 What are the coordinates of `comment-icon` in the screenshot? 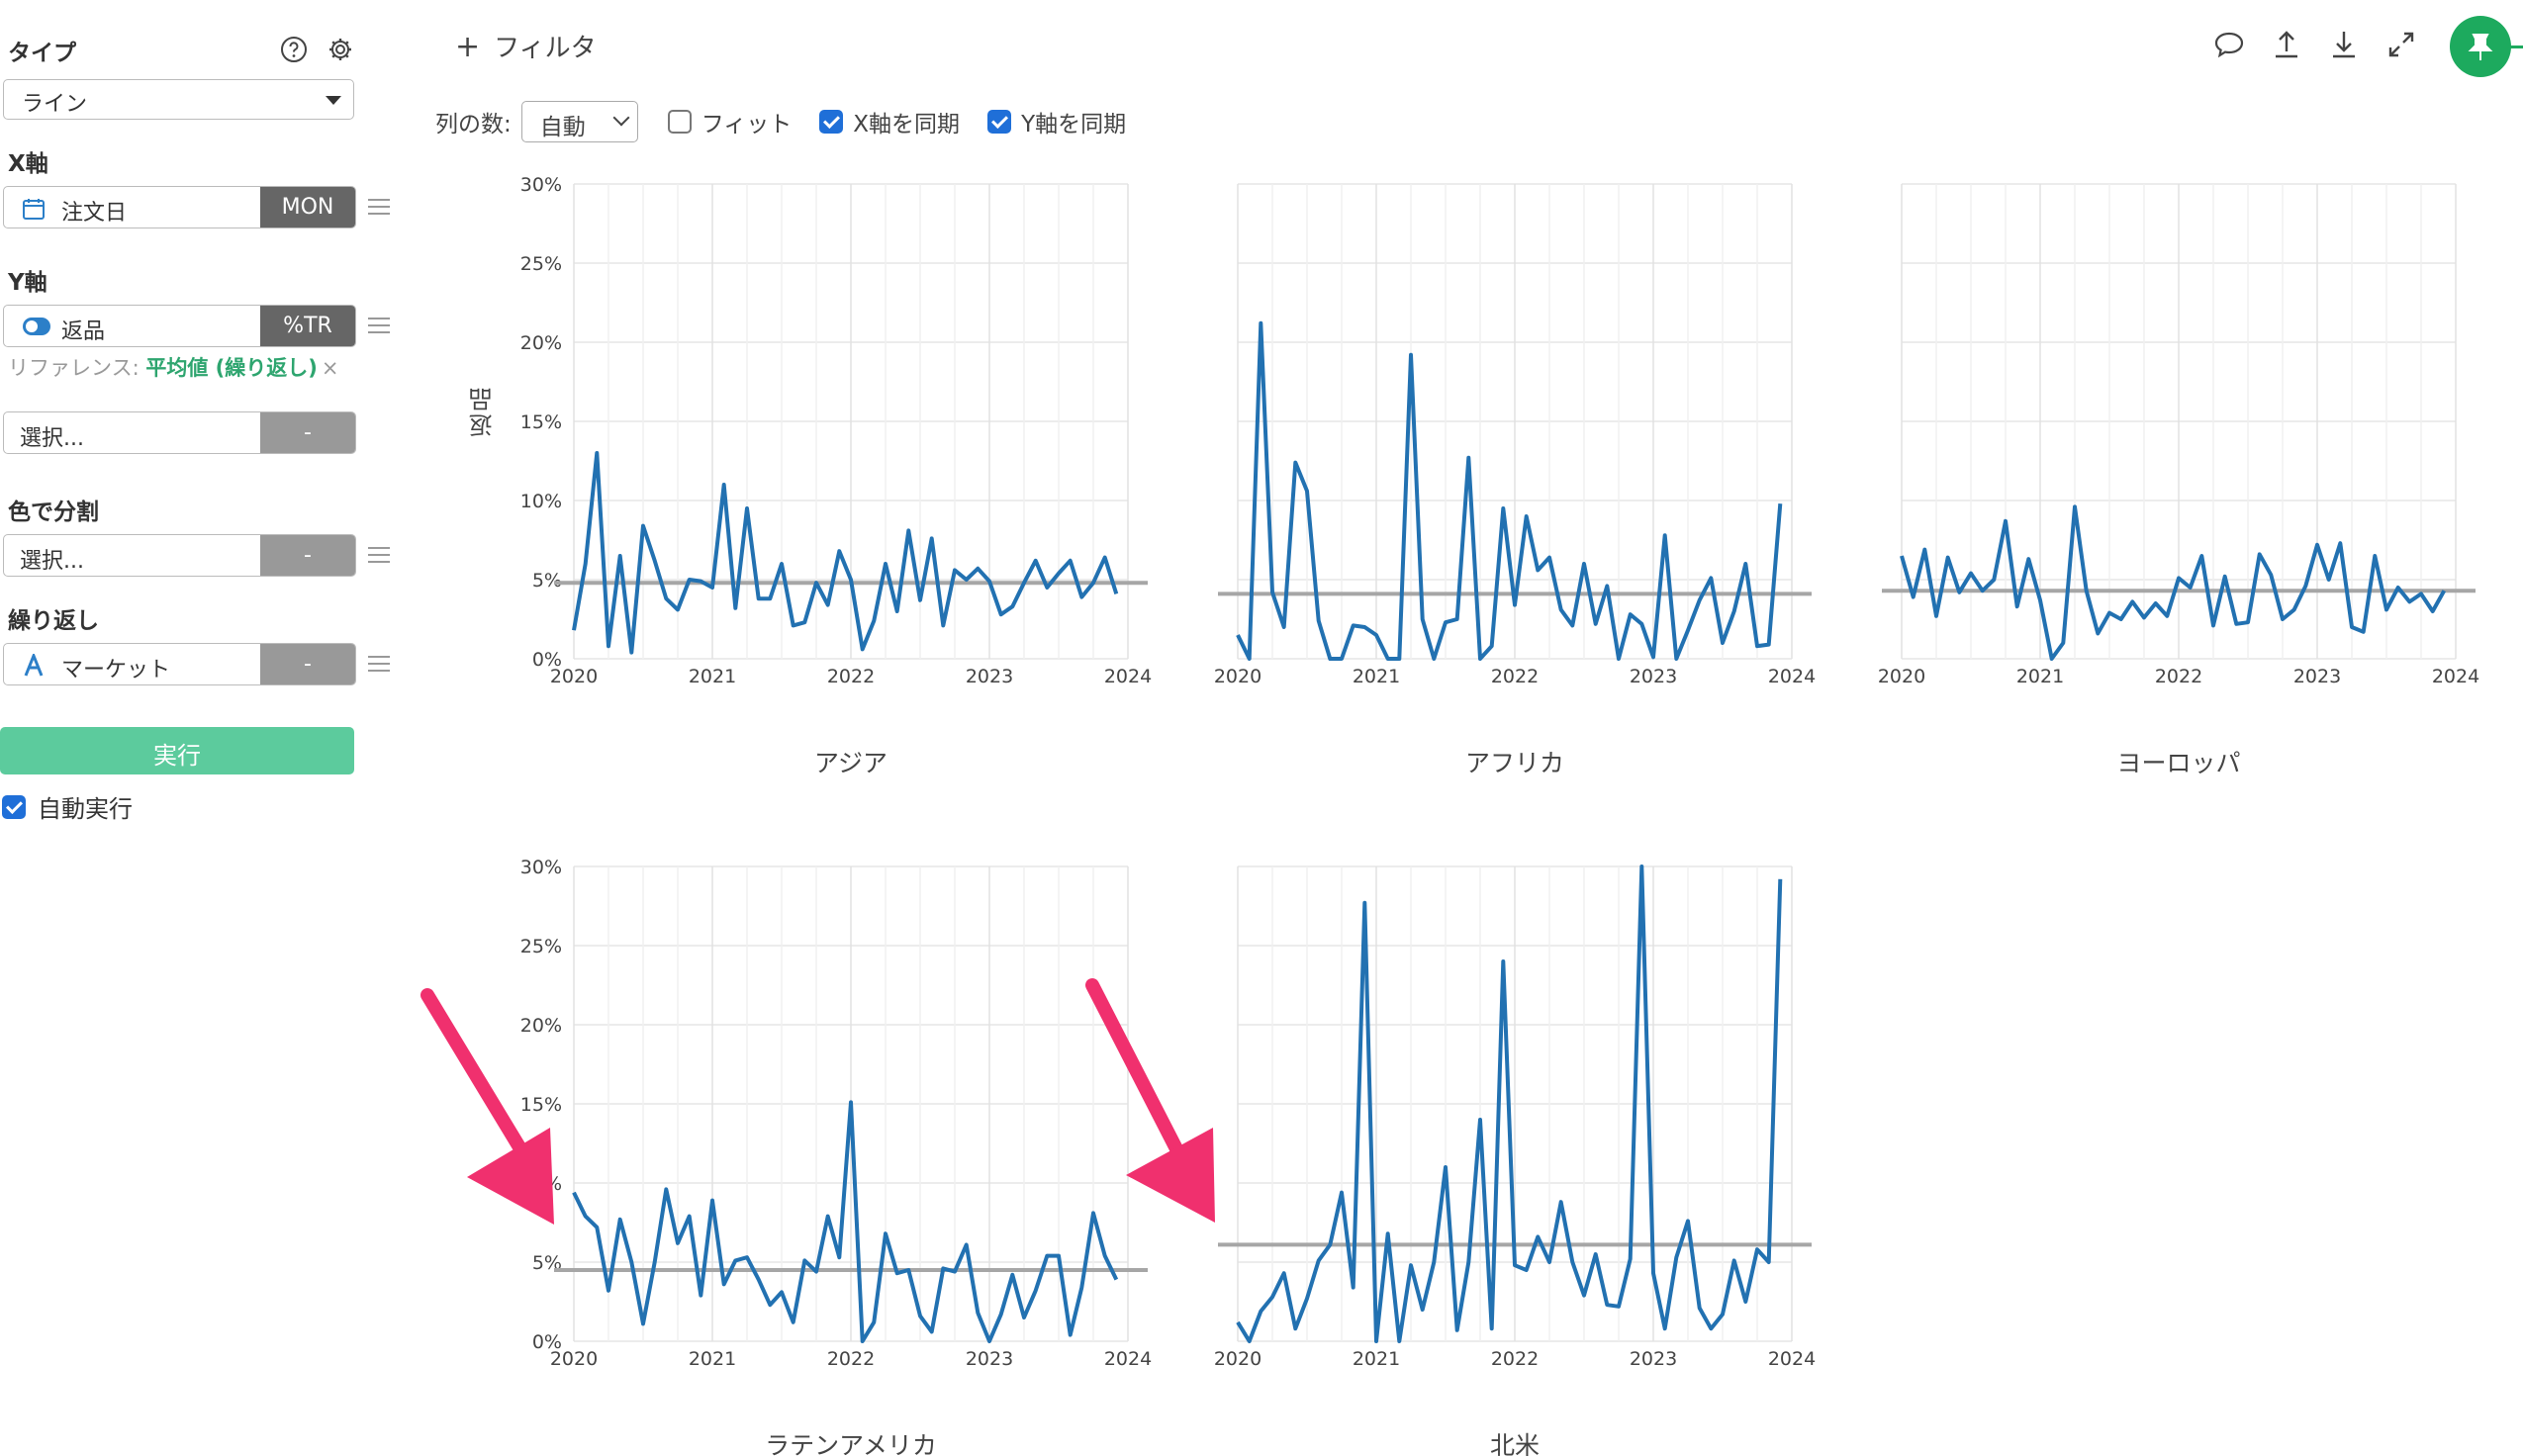 It's located at (2229, 44).